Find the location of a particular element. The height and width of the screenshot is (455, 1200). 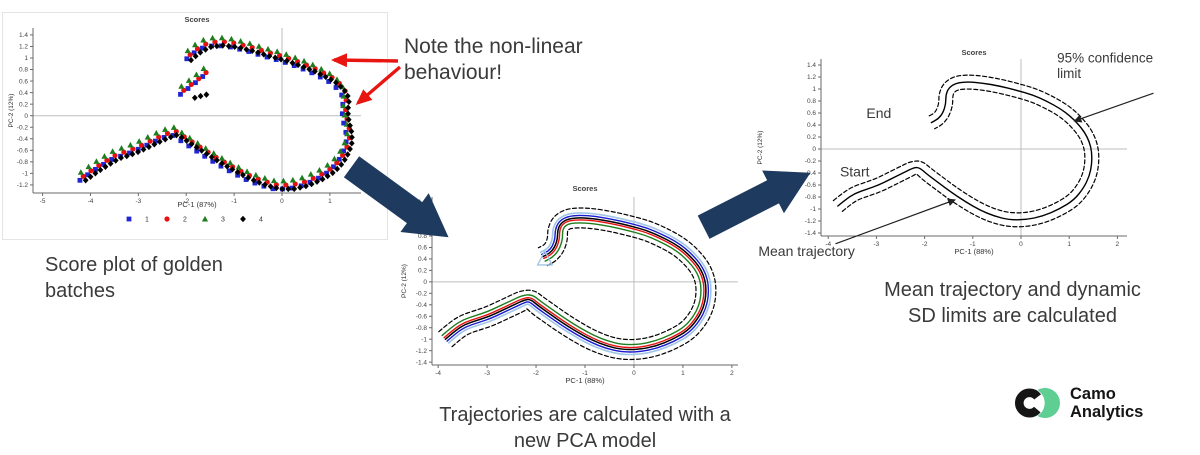

svg-text: 4 is located at coordinates (261, 220).